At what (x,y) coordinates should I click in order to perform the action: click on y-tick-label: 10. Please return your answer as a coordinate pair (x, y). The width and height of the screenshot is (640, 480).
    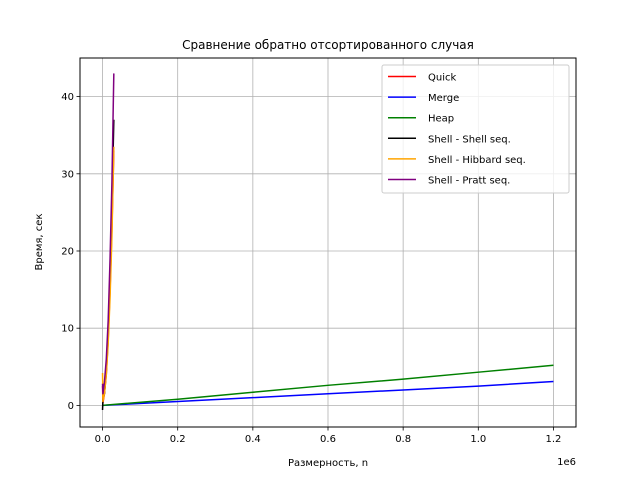
    Looking at the image, I should click on (67, 329).